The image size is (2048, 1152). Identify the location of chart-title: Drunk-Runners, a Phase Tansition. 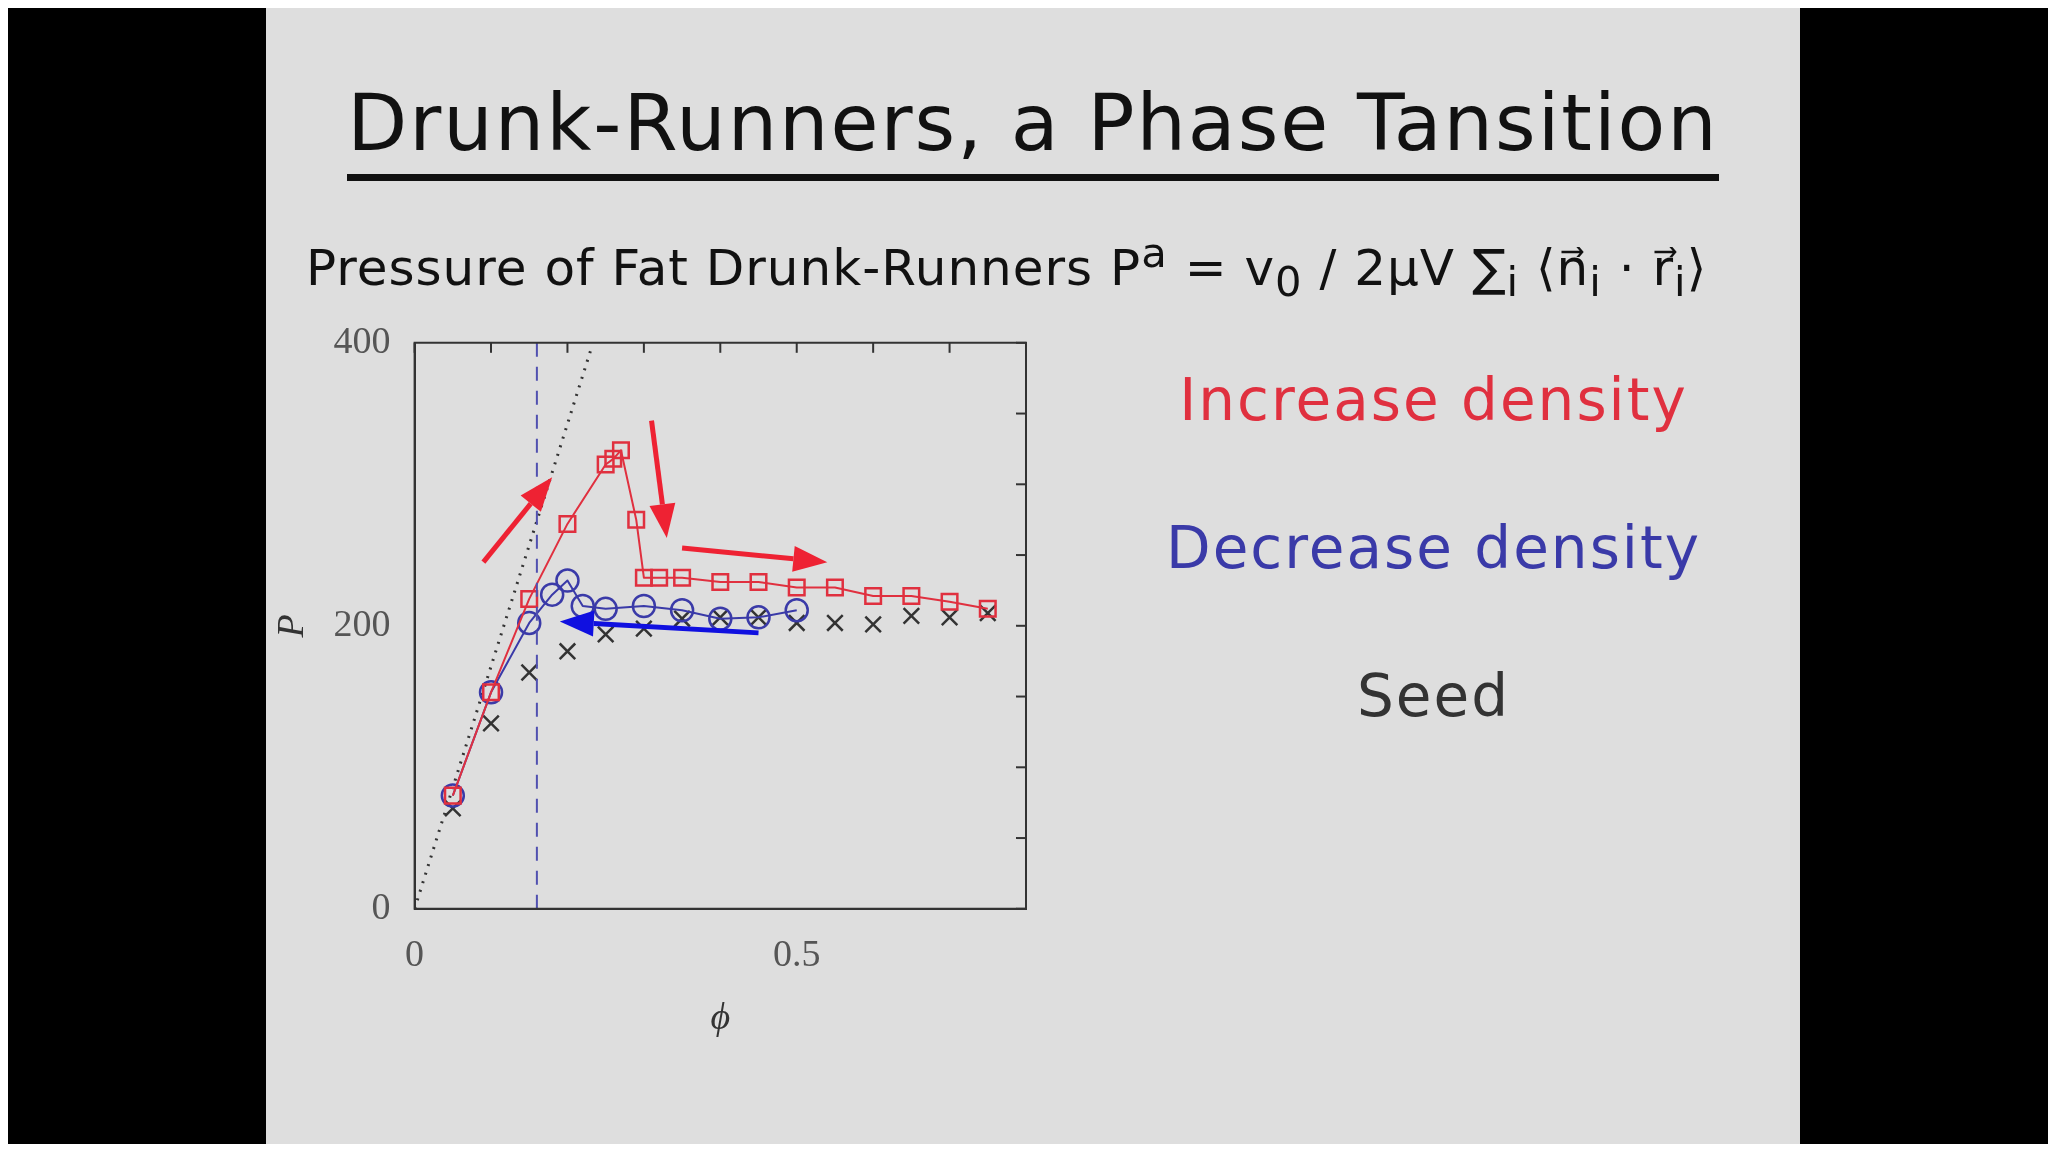
(1033, 129).